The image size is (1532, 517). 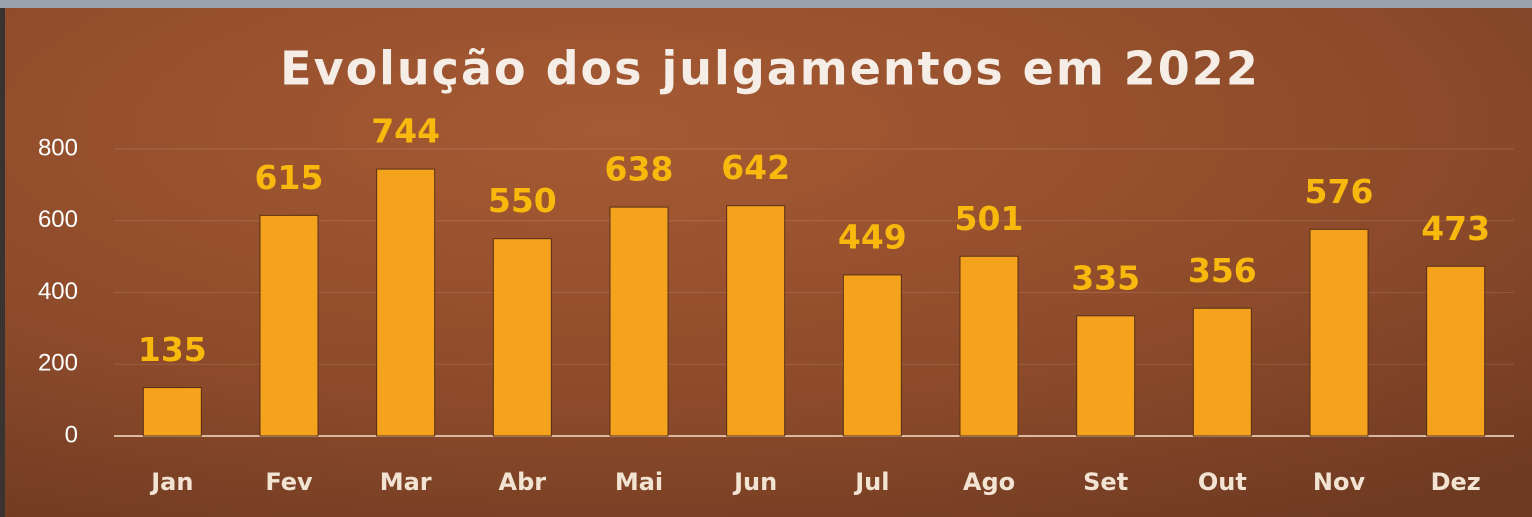 I want to click on x-tick-label: Jun, so click(x=754, y=482).